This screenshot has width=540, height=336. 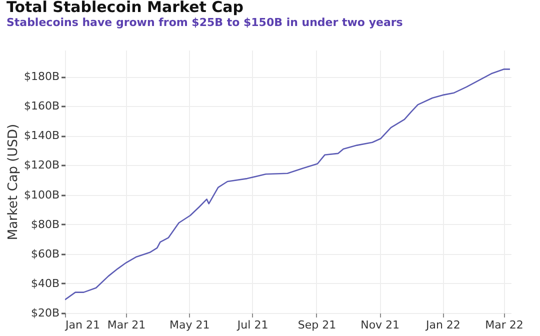 I want to click on y-tick-label: $40B, so click(x=45, y=283).